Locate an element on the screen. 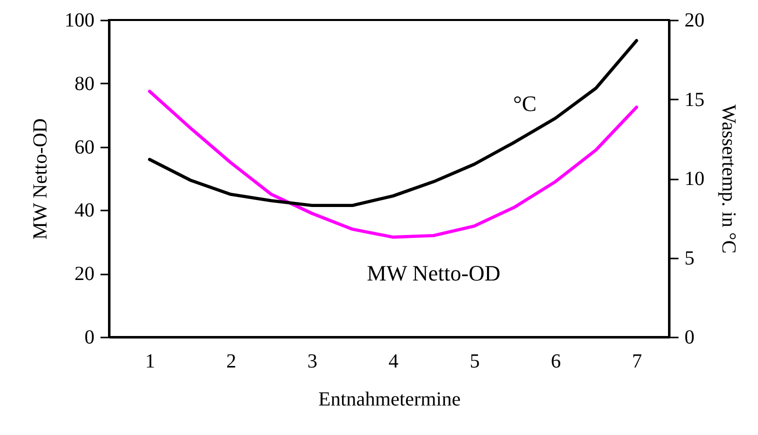 This screenshot has width=758, height=435. x-tick-label: 6 is located at coordinates (555, 361).